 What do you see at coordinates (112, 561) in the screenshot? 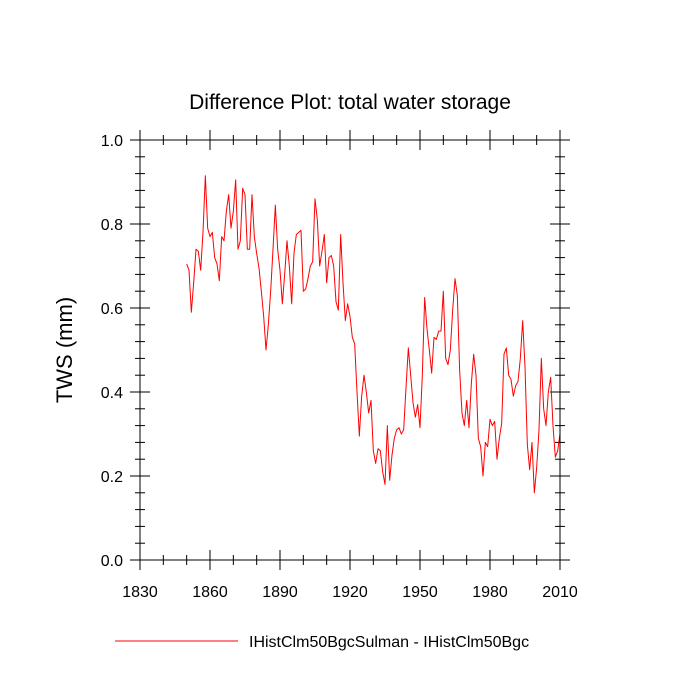
I see `y-tick-label: 0.0` at bounding box center [112, 561].